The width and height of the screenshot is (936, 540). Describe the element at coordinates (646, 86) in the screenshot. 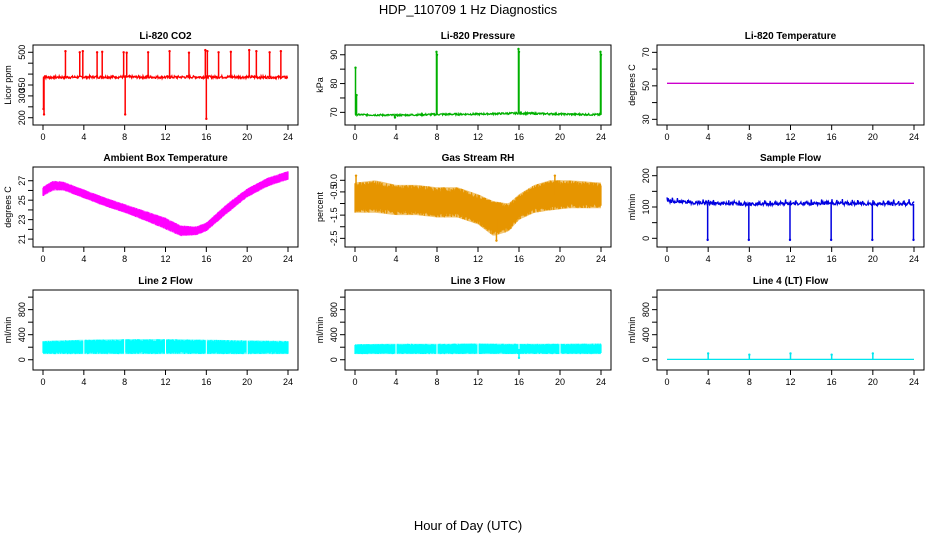

I see `y-tick-label: 50` at that location.